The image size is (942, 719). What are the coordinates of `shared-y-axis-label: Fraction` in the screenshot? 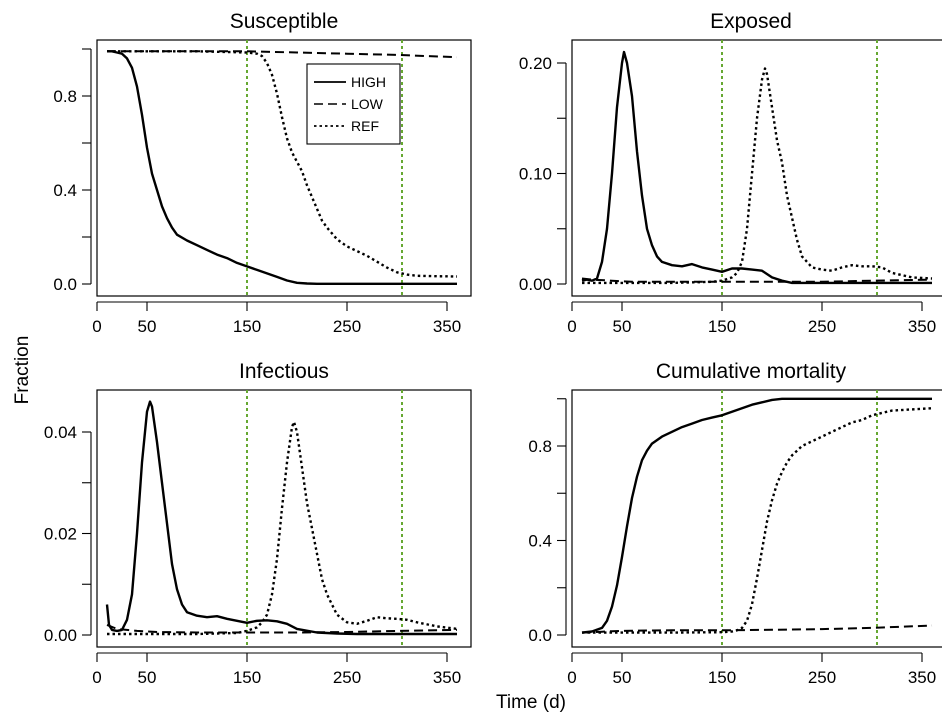 It's located at (22, 370).